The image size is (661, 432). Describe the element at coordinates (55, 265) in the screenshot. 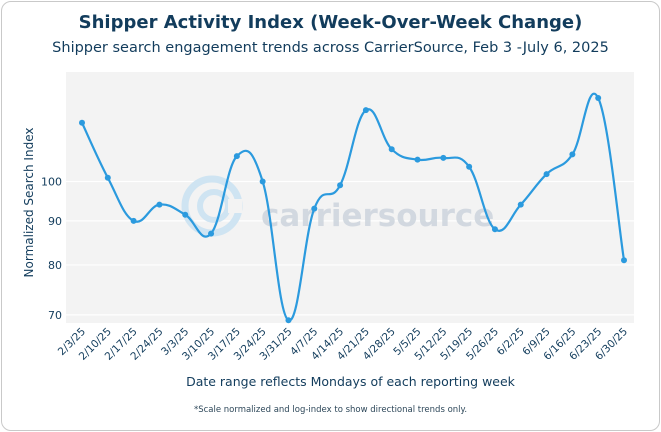

I see `y-tick-label: 80` at that location.